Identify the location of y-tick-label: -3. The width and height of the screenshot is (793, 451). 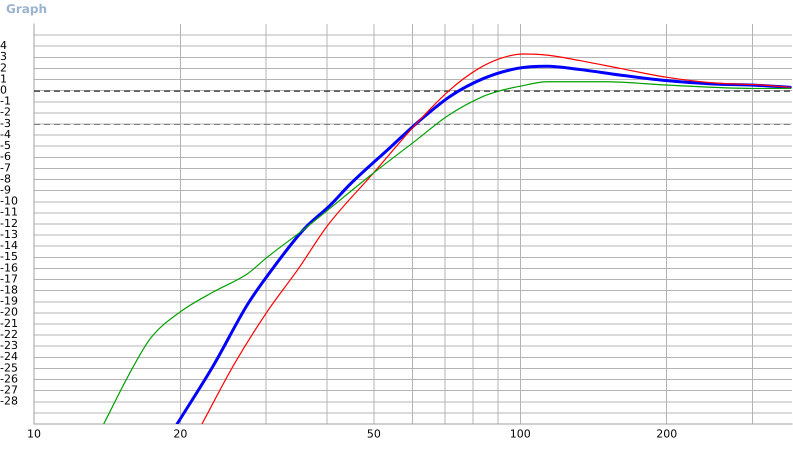
(5, 123).